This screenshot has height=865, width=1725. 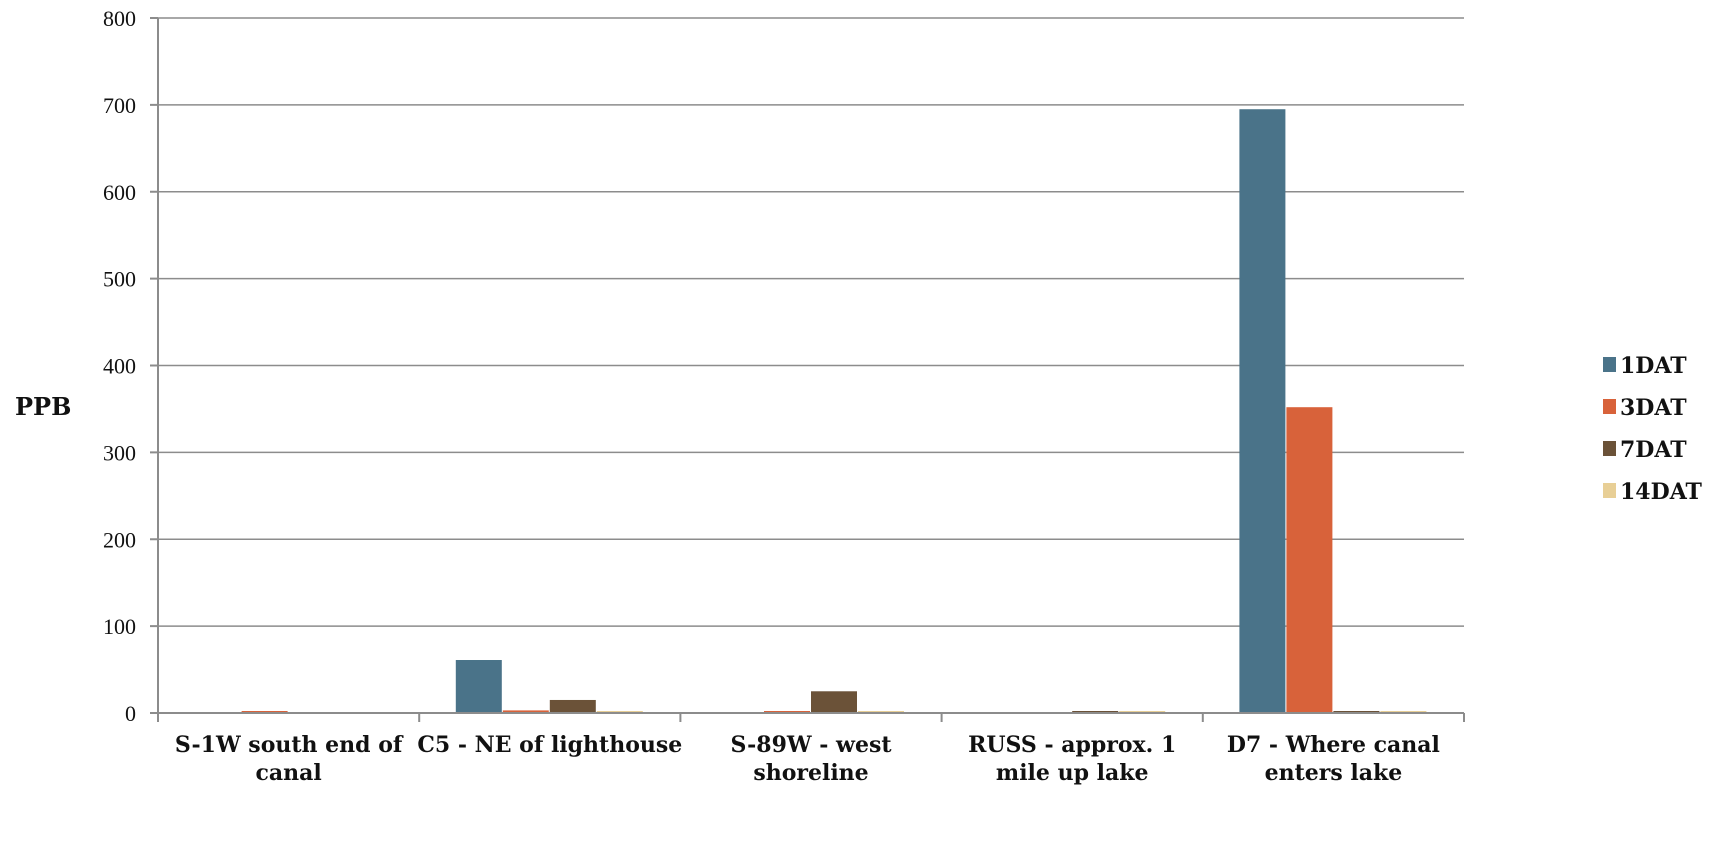 What do you see at coordinates (810, 773) in the screenshot?
I see `x-category-label: shoreline` at bounding box center [810, 773].